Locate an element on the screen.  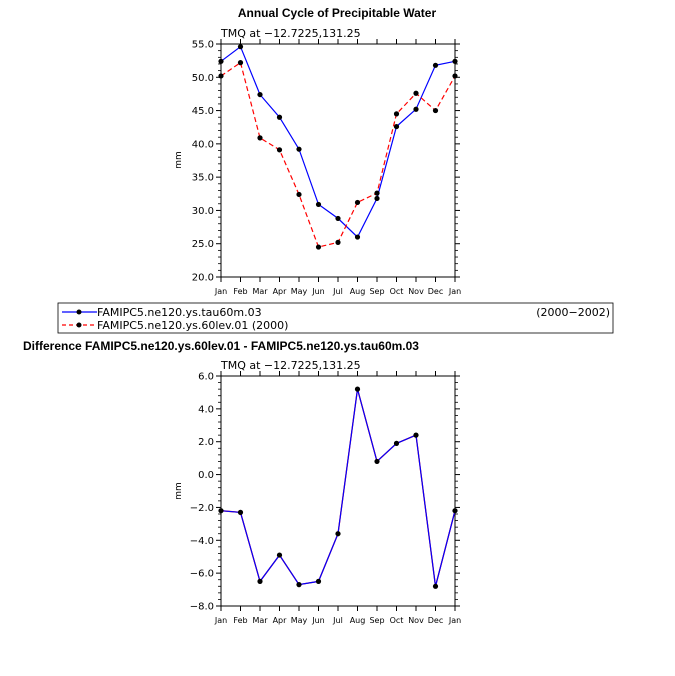
bottom-chart-series-1-overlay-line is located at coordinates (338, 487).